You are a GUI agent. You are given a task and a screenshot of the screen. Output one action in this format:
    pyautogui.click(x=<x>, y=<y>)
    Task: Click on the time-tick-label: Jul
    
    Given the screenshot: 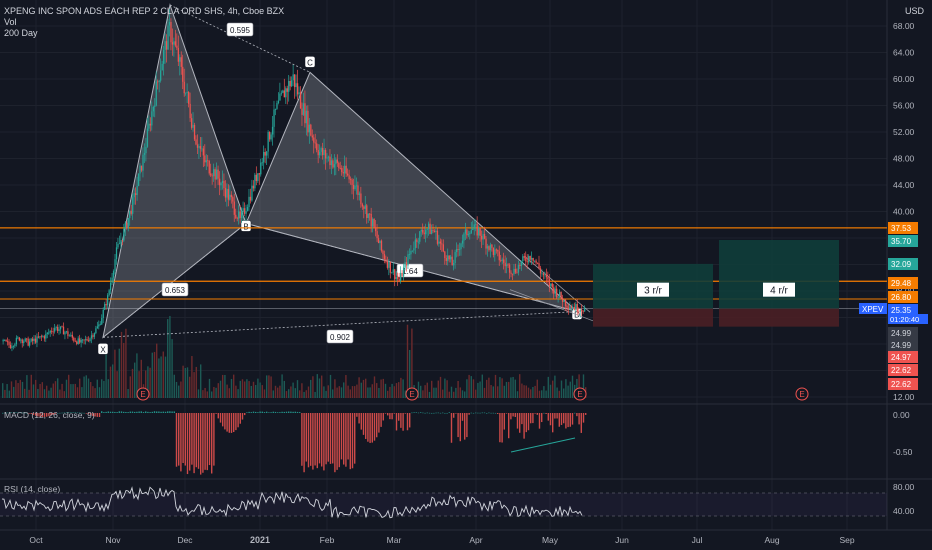 What is the action you would take?
    pyautogui.click(x=697, y=540)
    